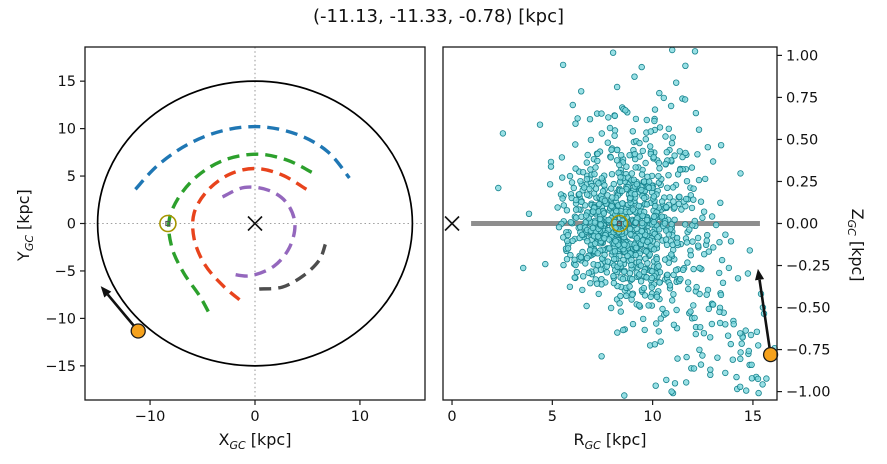 Image resolution: width=887 pixels, height=464 pixels. Describe the element at coordinates (802, 182) in the screenshot. I see `tick-label: 0.25` at that location.